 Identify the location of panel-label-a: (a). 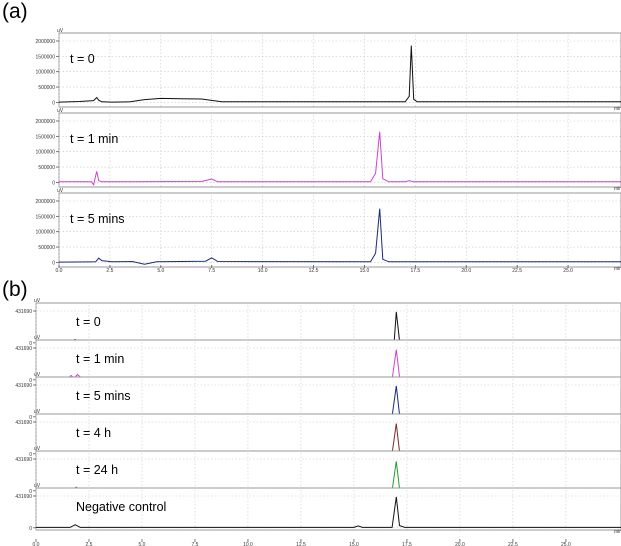
(15, 11).